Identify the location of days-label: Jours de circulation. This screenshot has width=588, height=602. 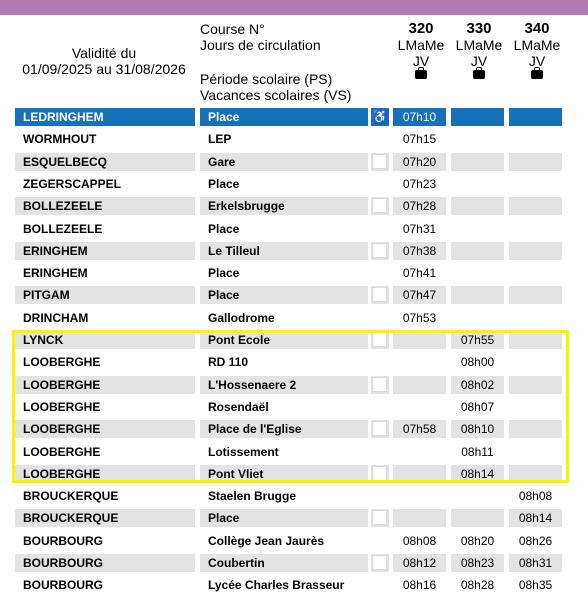
(260, 45).